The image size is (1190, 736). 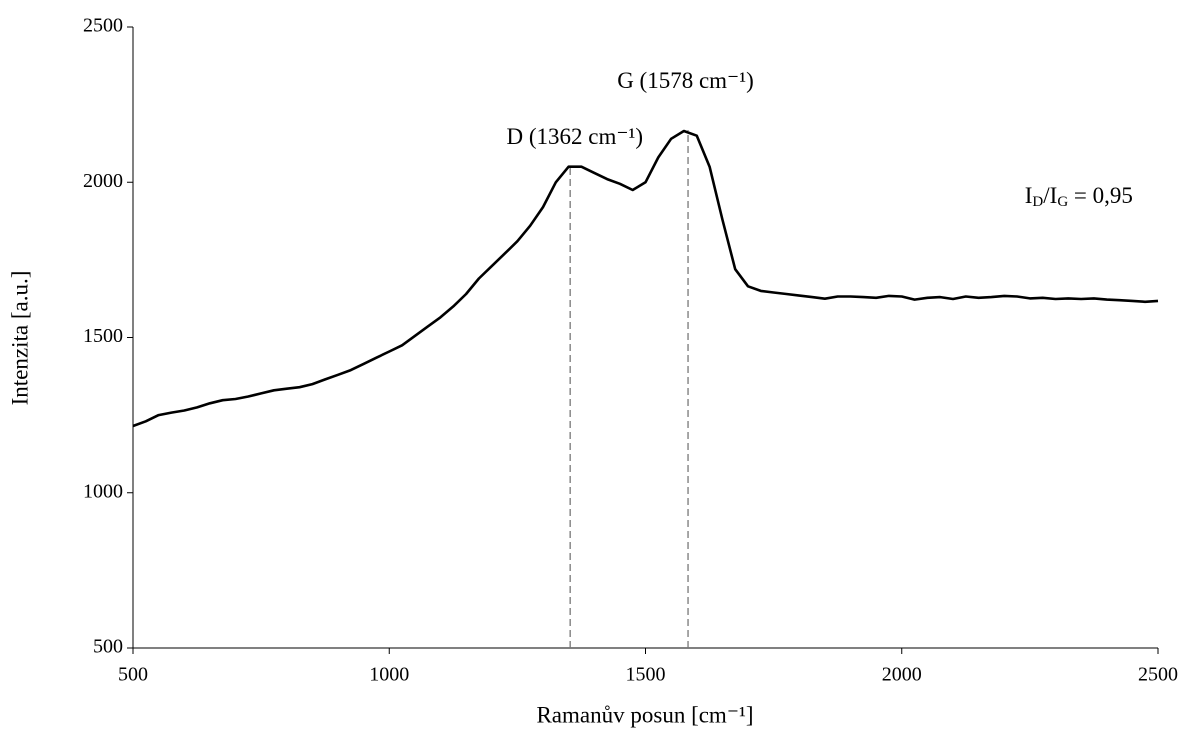 What do you see at coordinates (902, 675) in the screenshot?
I see `x-tick-label: 2000` at bounding box center [902, 675].